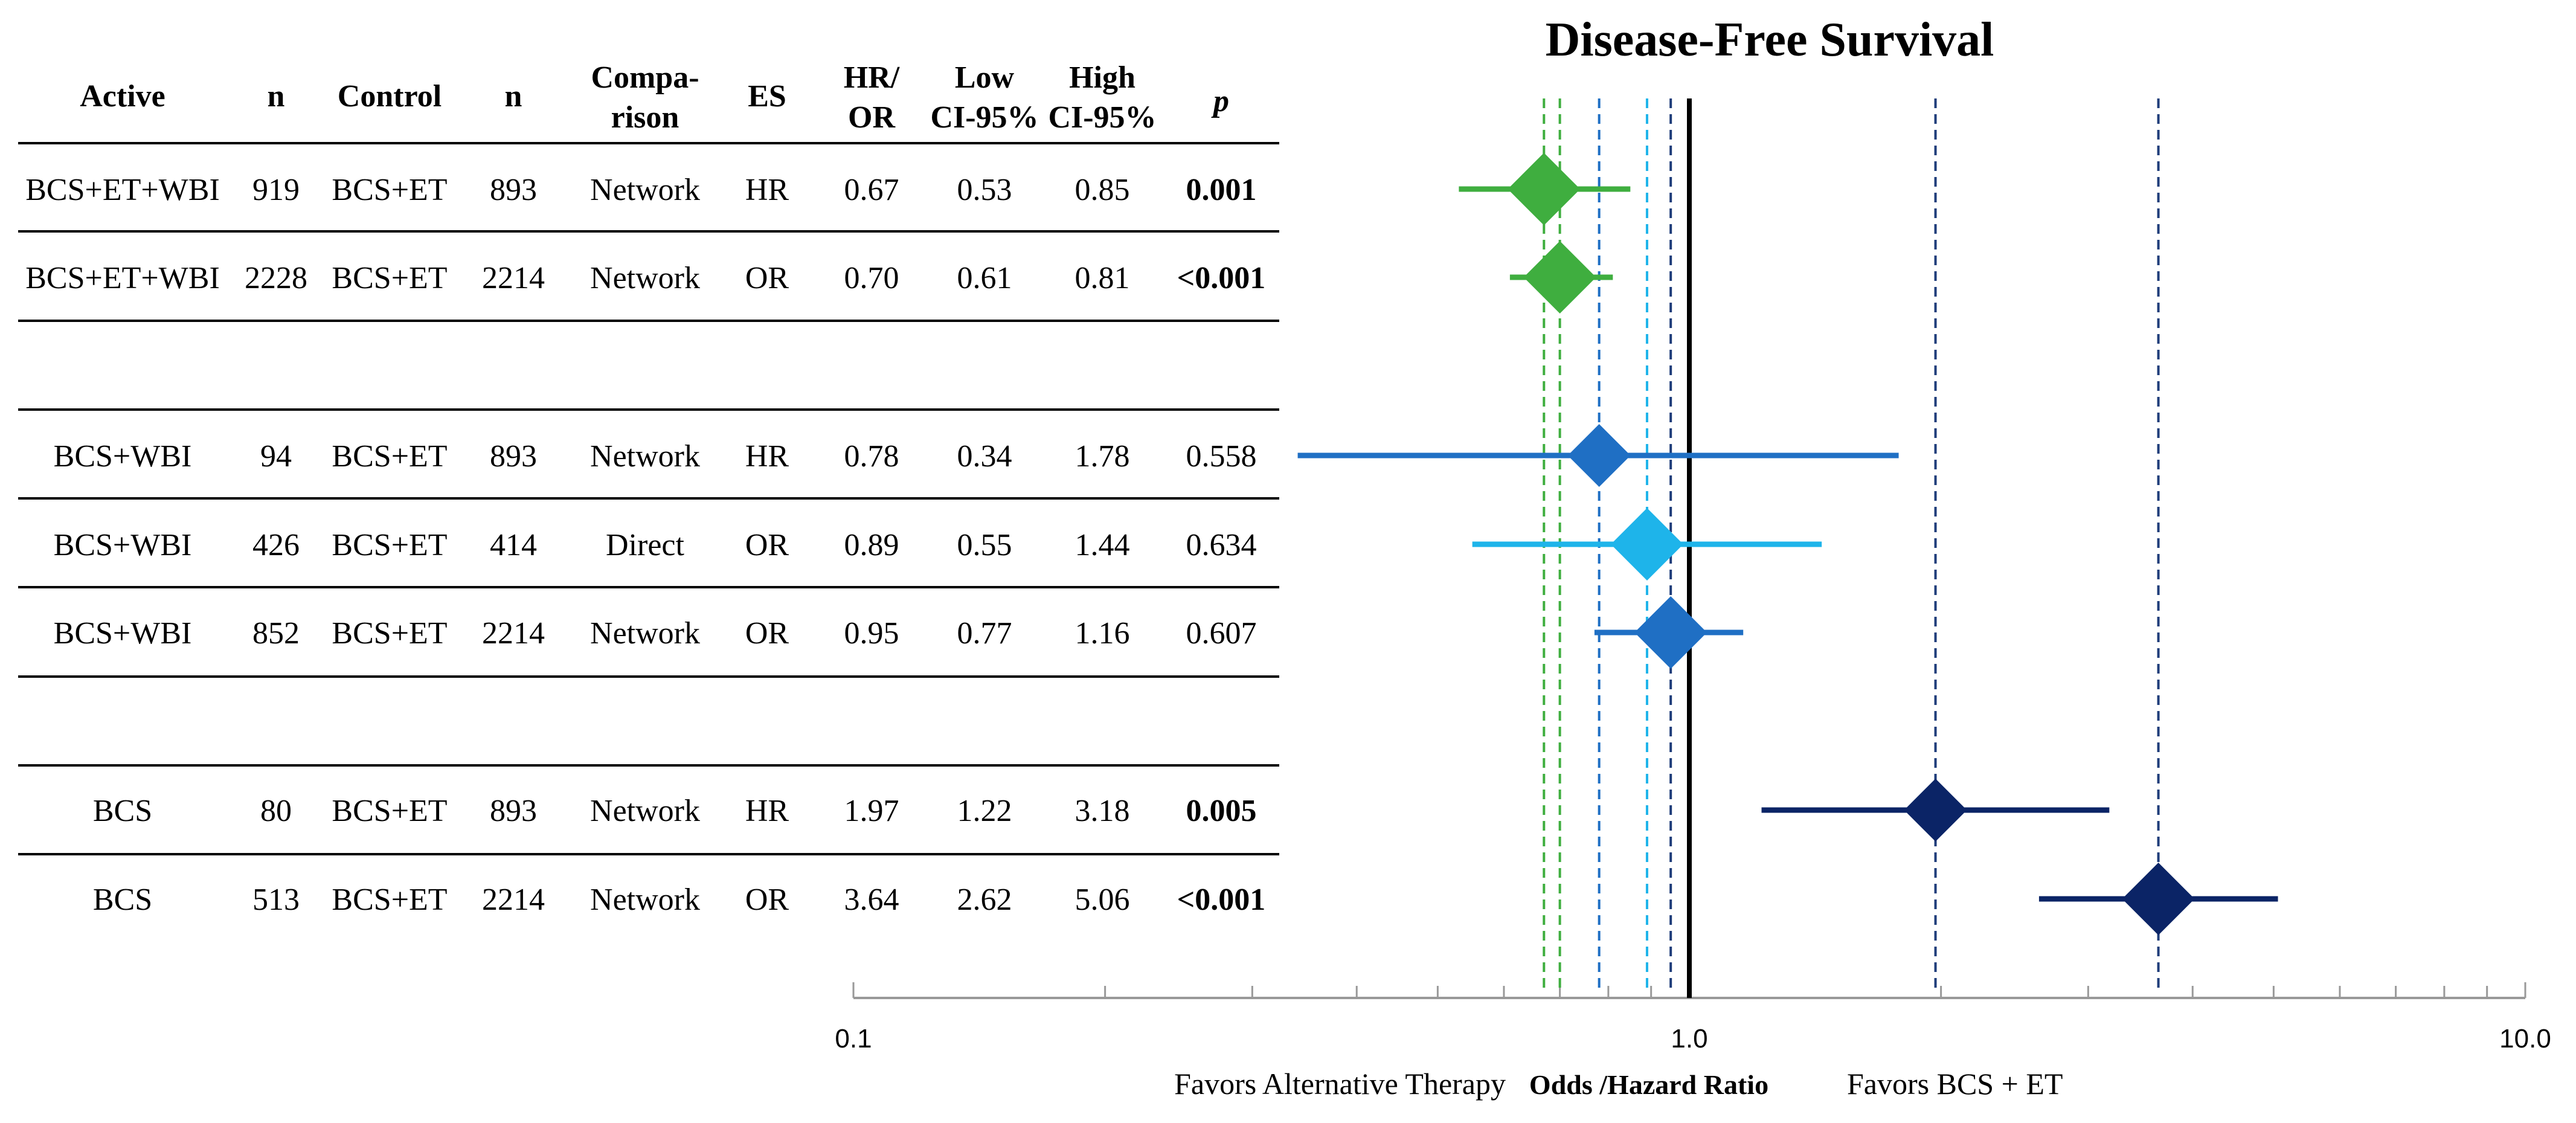 The height and width of the screenshot is (1123, 2576). What do you see at coordinates (871, 278) in the screenshot?
I see `cell-estimate: 0.70` at bounding box center [871, 278].